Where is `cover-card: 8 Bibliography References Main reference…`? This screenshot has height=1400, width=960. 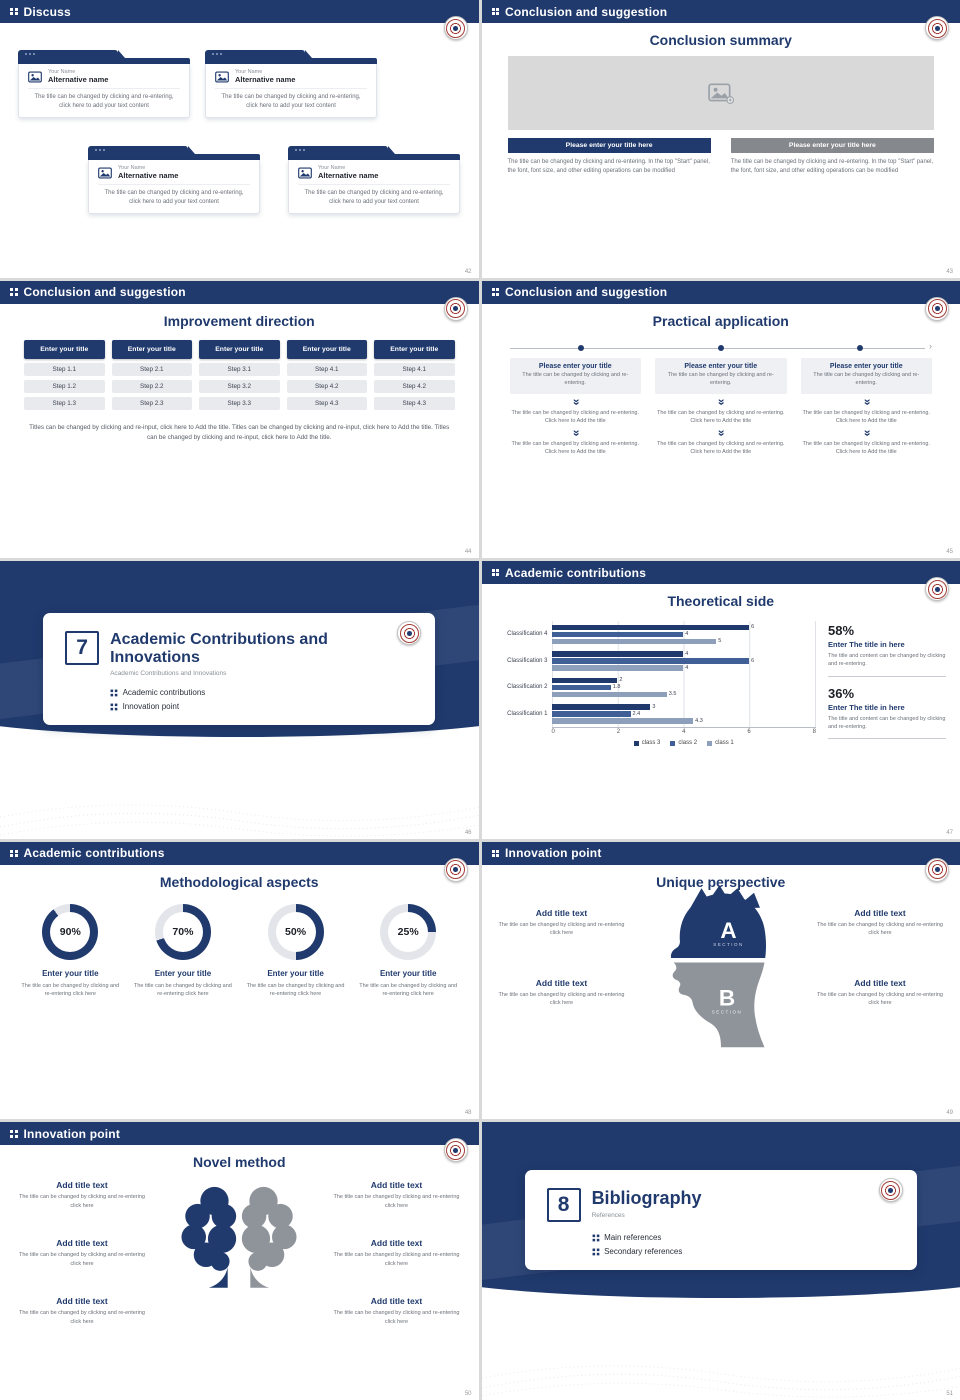 cover-card: 8 Bibliography References Main reference… is located at coordinates (720, 1220).